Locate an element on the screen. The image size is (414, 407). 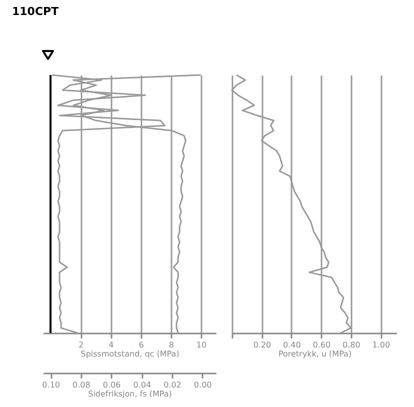
x2-tick-label: 0.00 is located at coordinates (203, 385).